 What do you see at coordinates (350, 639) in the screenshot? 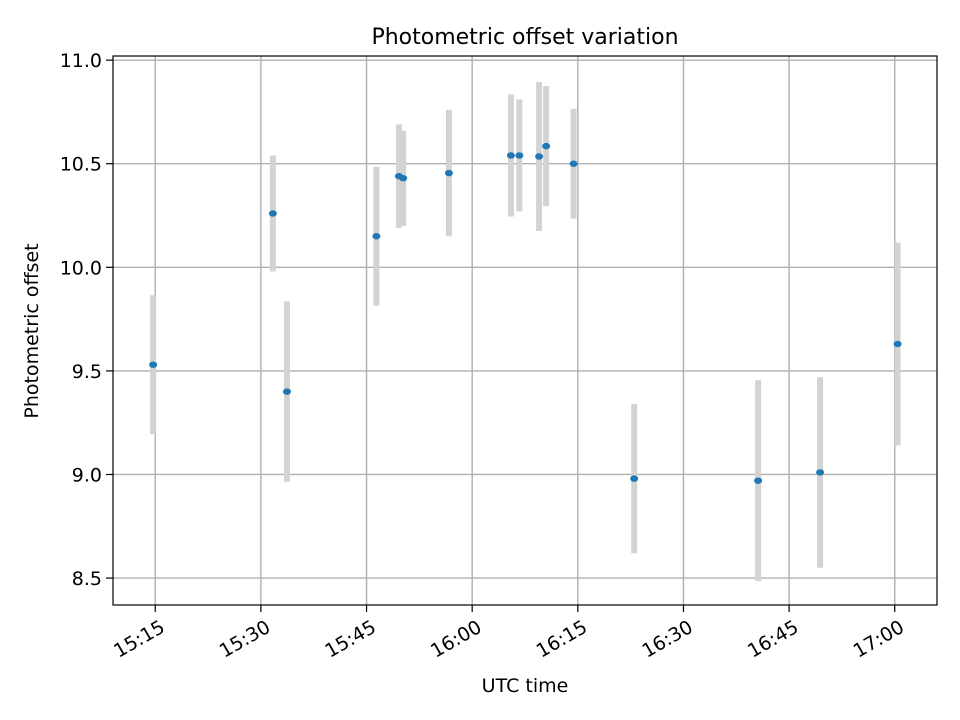
I see `x-tick-label: 15:45` at bounding box center [350, 639].